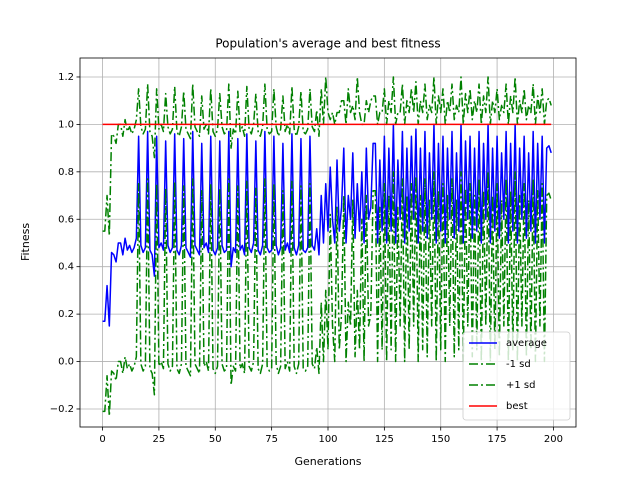 This screenshot has width=640, height=480. Describe the element at coordinates (62, 409) in the screenshot. I see `y-tick-label: −0.2` at that location.